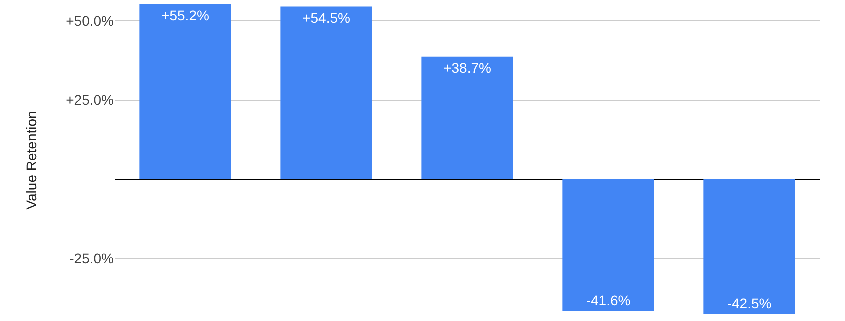  Describe the element at coordinates (90, 20) in the screenshot. I see `y-tick-label: +50.0%` at that location.